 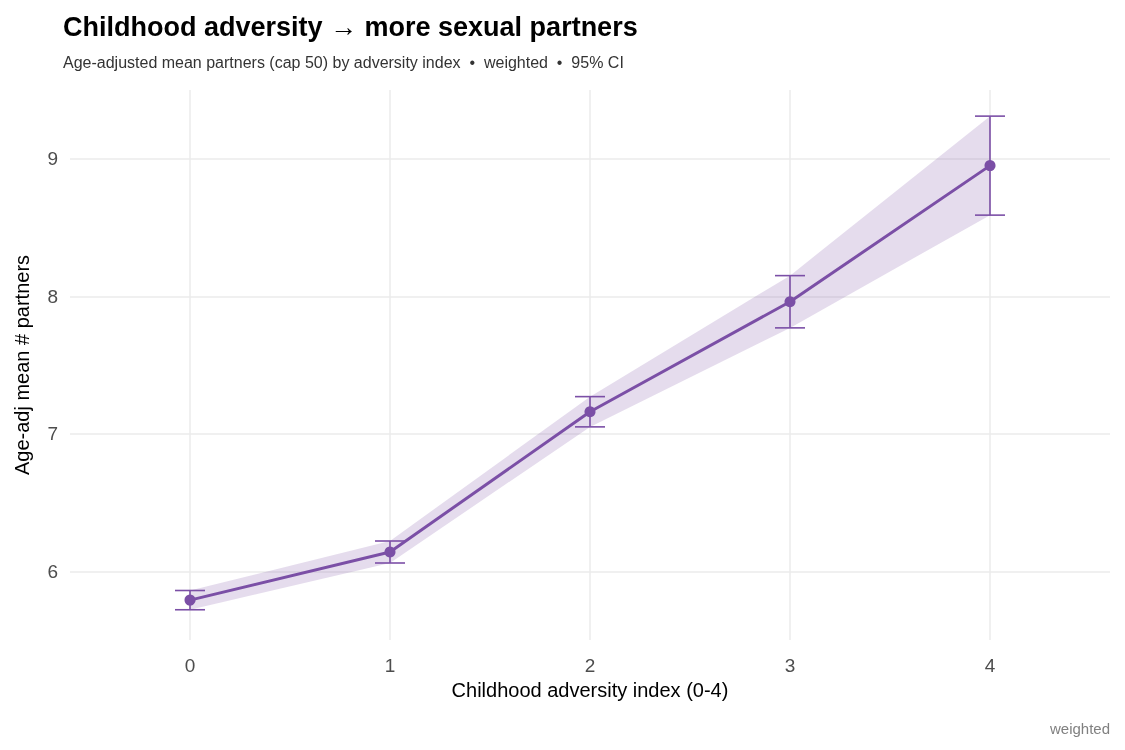 I want to click on x-axis-title: Childhood adversity index (0-4), so click(x=590, y=690).